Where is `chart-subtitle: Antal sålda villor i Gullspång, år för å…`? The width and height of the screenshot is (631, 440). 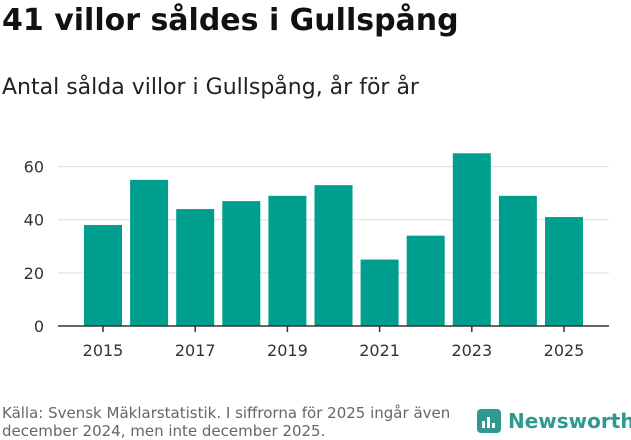
chart-subtitle: Antal sålda villor i Gullspång, år för å… is located at coordinates (210, 87).